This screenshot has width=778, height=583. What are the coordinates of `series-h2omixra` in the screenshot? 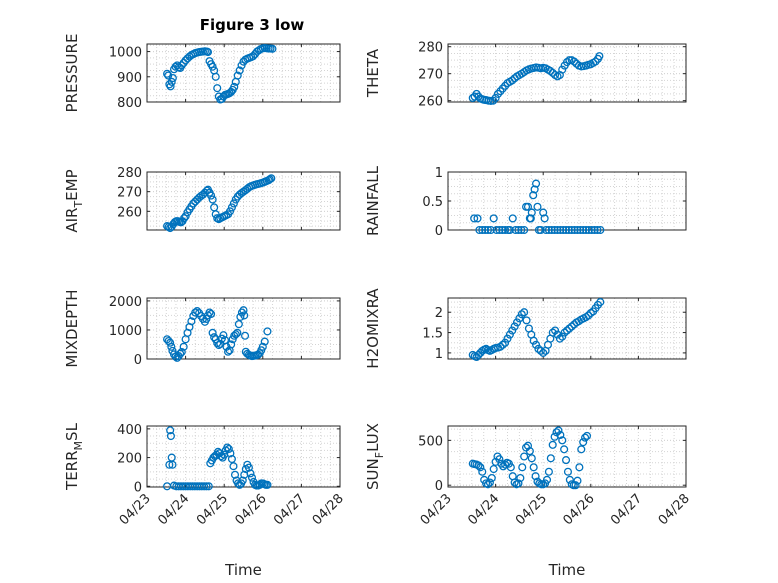 It's located at (536, 330).